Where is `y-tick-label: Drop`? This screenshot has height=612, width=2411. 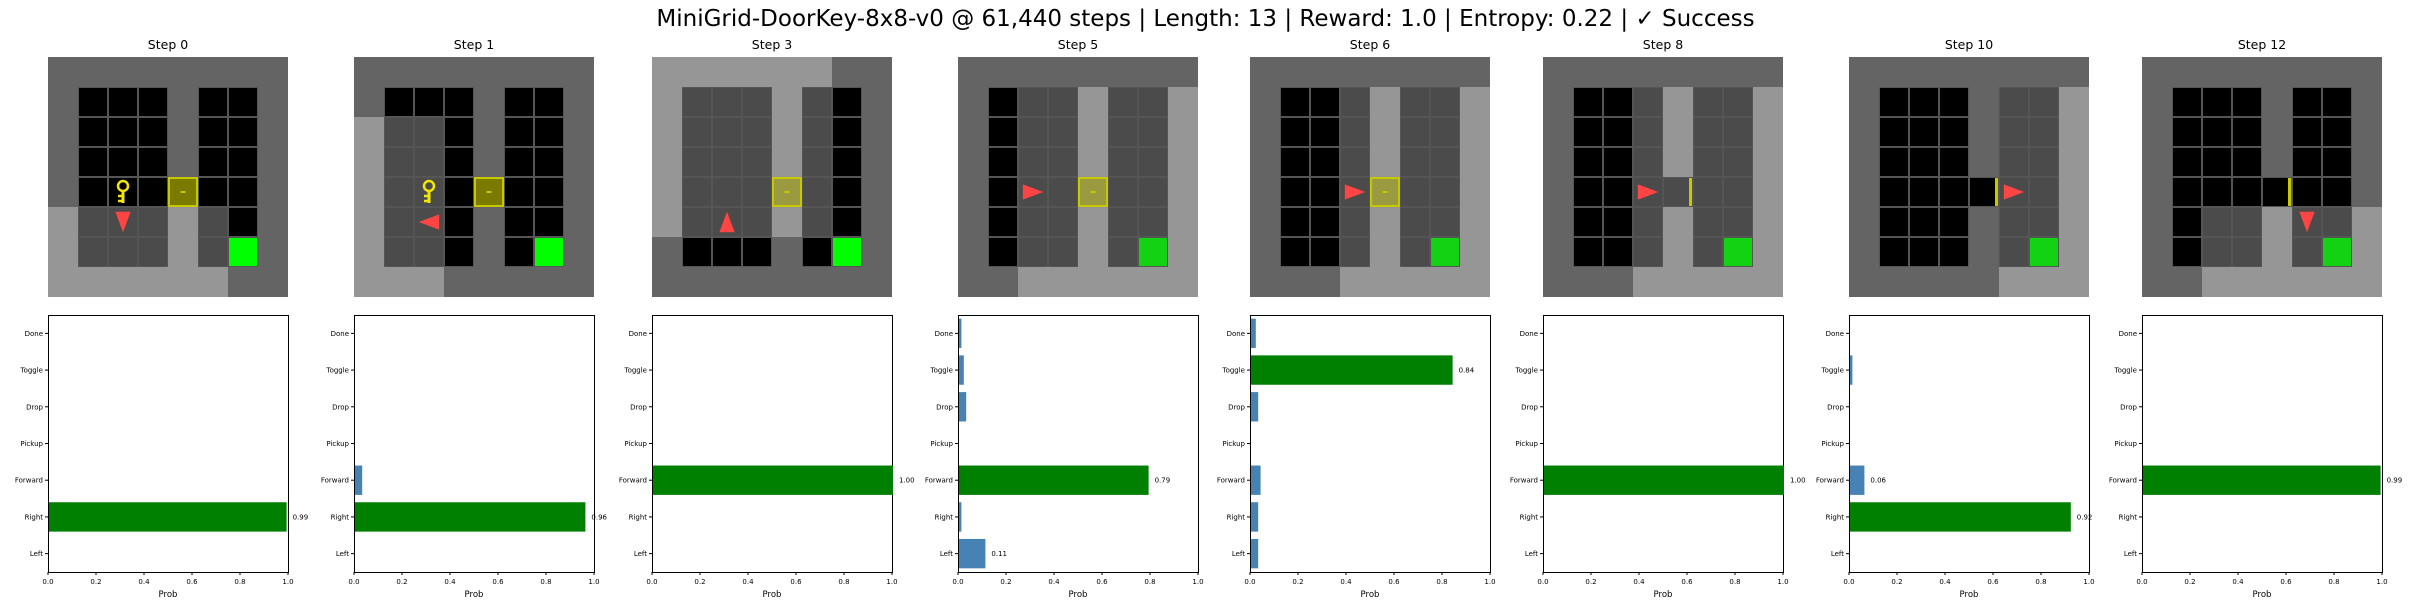
y-tick-label: Drop is located at coordinates (1236, 407).